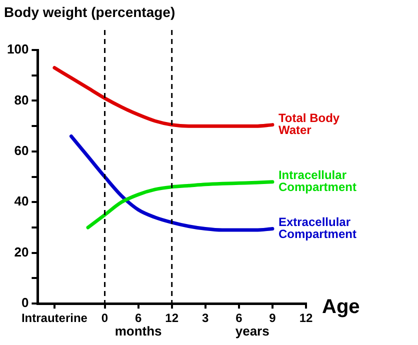  I want to click on text: months, so click(138, 331).